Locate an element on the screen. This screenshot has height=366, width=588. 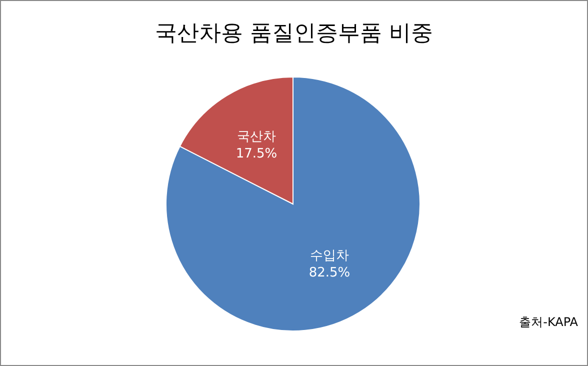
slice-label: 국산차 is located at coordinates (256, 136).